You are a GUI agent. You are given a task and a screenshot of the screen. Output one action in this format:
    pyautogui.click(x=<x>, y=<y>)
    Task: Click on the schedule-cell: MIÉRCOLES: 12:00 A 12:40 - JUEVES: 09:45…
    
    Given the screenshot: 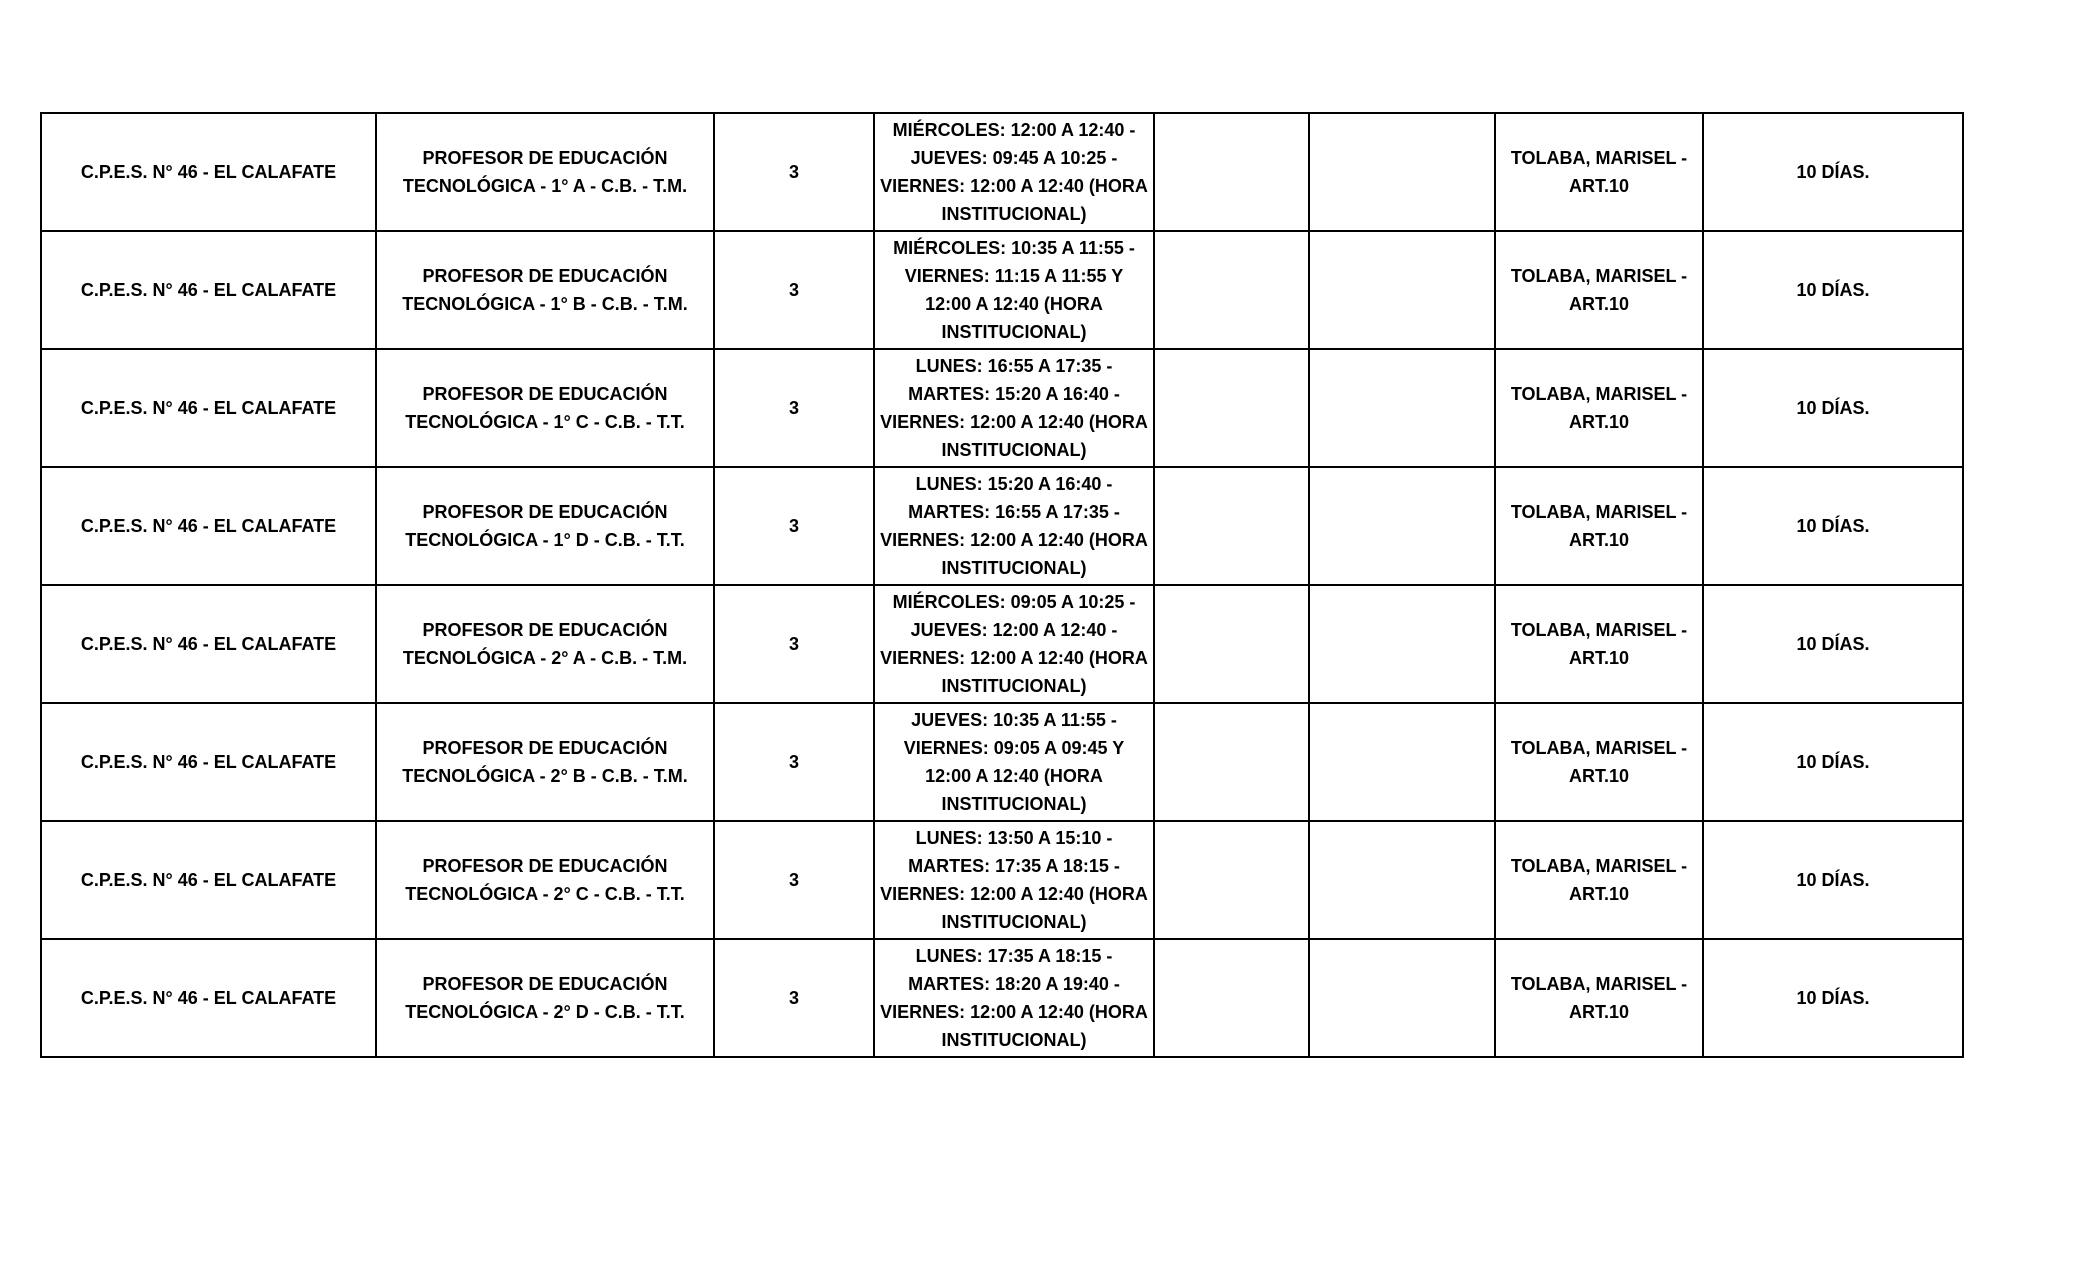 What is the action you would take?
    pyautogui.click(x=1014, y=172)
    